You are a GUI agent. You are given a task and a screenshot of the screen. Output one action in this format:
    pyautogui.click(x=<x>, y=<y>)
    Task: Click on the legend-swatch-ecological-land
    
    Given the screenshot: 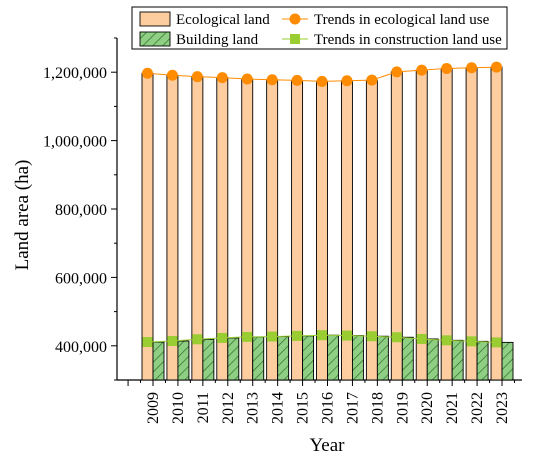 What is the action you would take?
    pyautogui.click(x=155, y=19)
    